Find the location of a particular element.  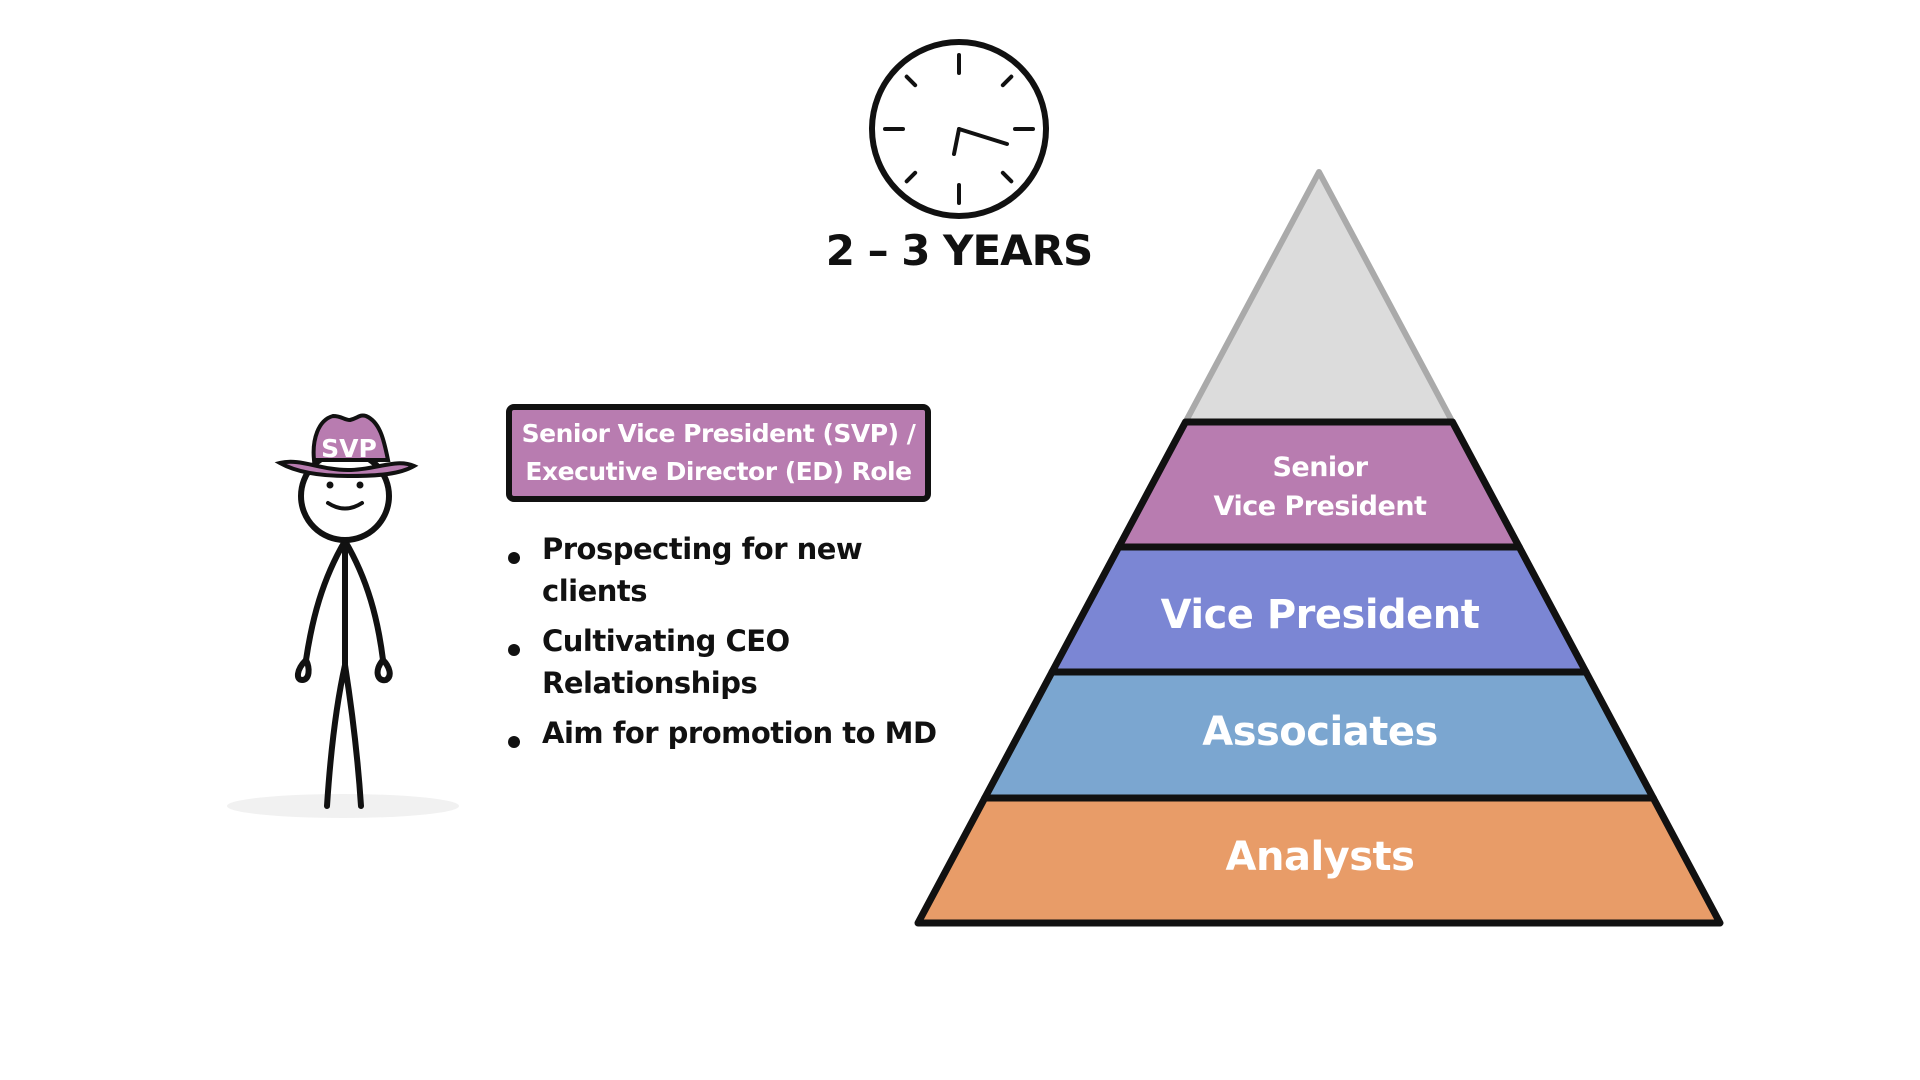

list-item: Aim for promotion to MD is located at coordinates (720, 733).